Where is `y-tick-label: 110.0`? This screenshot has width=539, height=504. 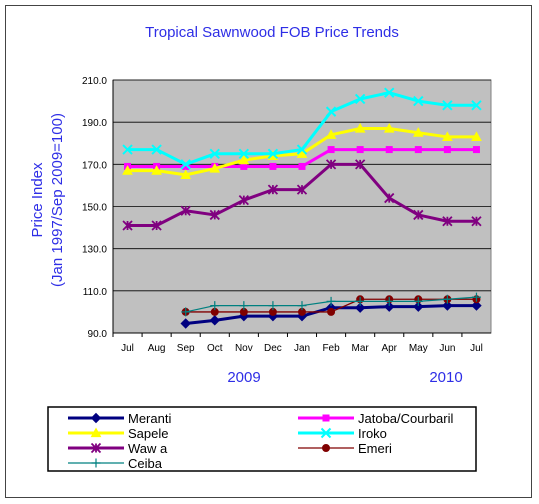
y-tick-label: 110.0 is located at coordinates (95, 292).